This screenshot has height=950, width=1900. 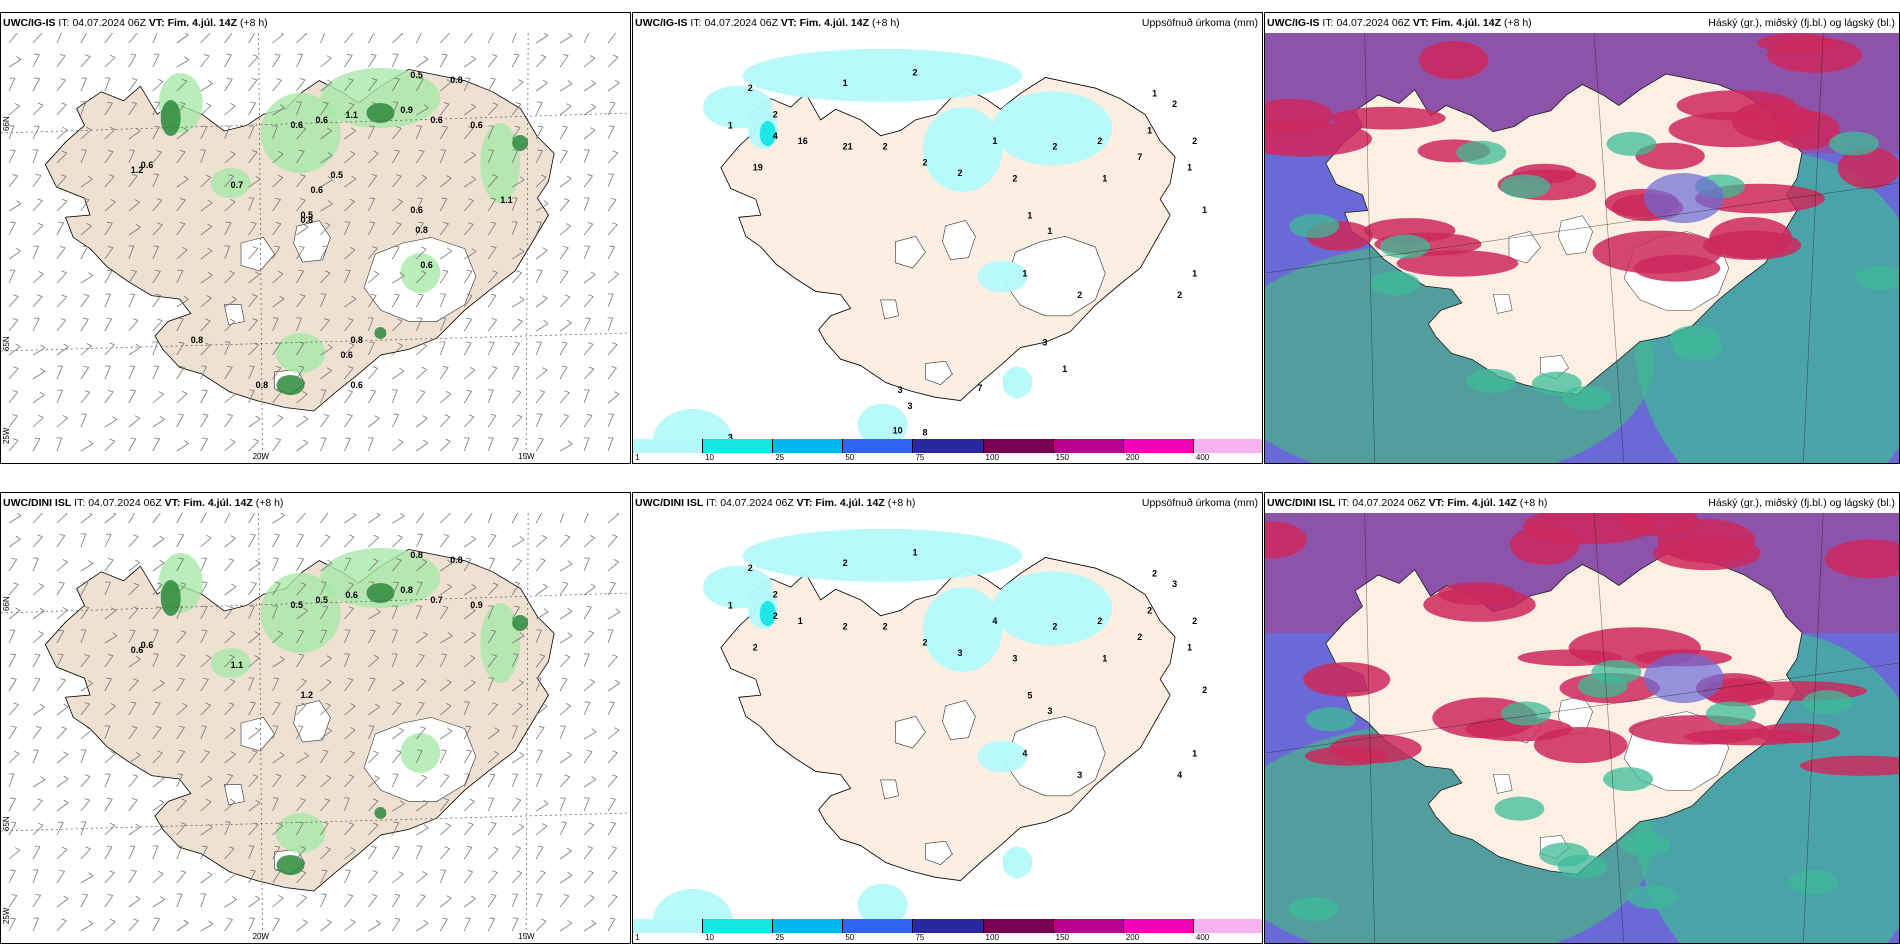 What do you see at coordinates (1017, 382) in the screenshot?
I see `precip-area` at bounding box center [1017, 382].